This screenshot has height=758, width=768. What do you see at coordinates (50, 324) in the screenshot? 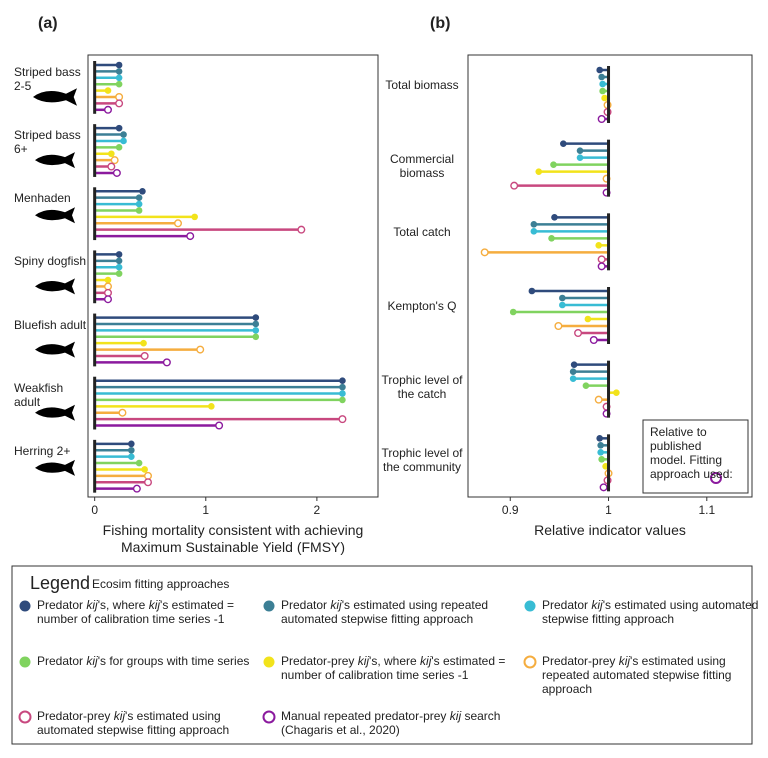
I see `category-label: Bluefish adult` at bounding box center [50, 324].